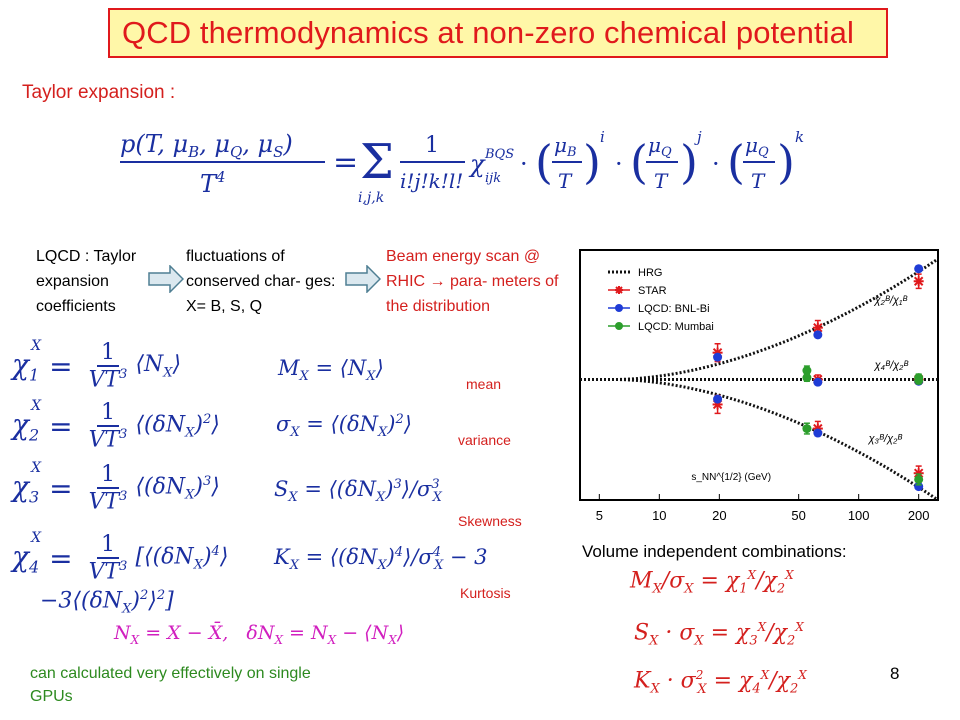 Image resolution: width=960 pixels, height=720 pixels. I want to click on svg-text: i,j,k, so click(371, 197).